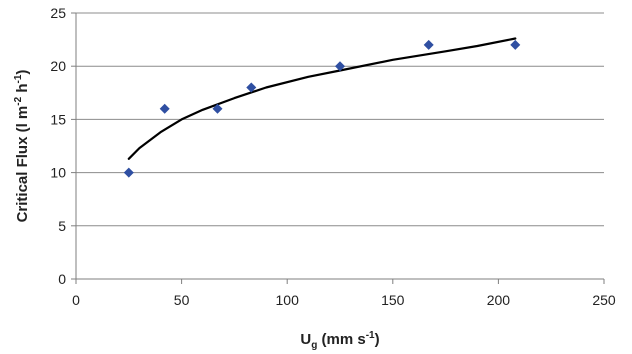 The height and width of the screenshot is (354, 632). Describe the element at coordinates (182, 300) in the screenshot. I see `x-tick-label-50: 50` at that location.